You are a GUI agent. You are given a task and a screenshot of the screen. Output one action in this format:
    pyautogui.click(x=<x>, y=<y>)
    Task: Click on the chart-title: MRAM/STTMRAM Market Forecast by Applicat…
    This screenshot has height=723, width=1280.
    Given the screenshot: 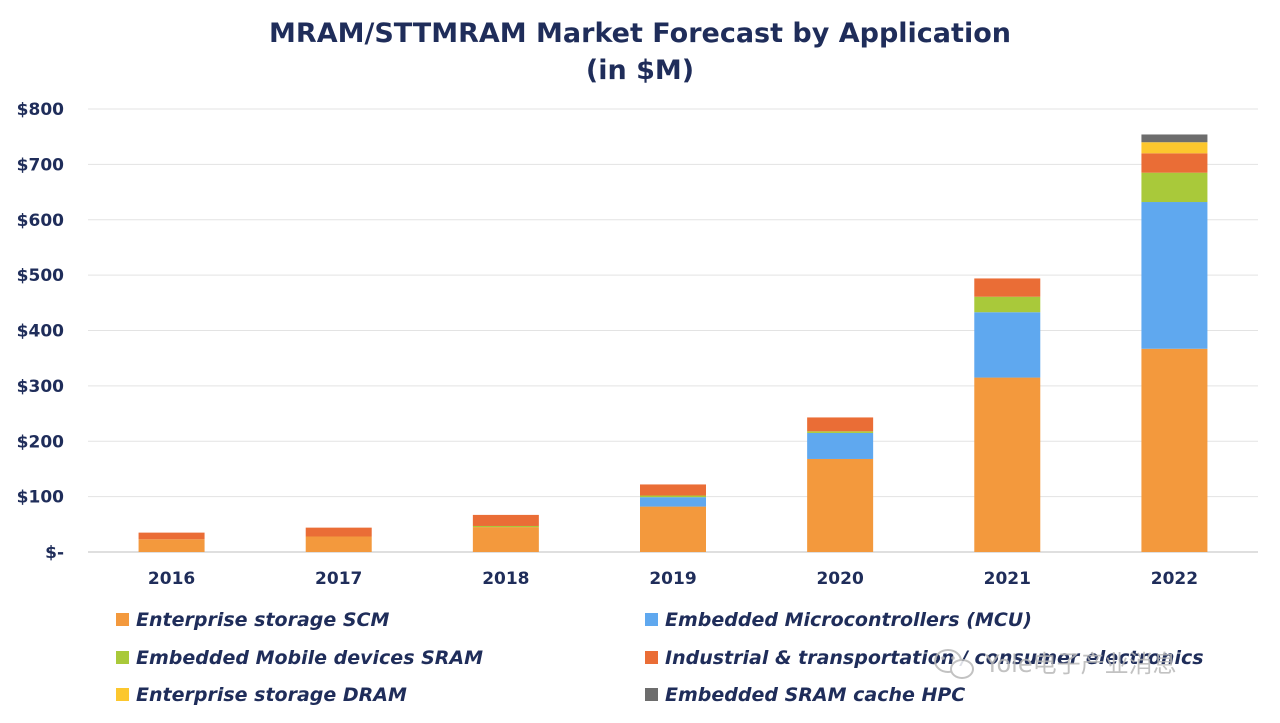 What is the action you would take?
    pyautogui.click(x=640, y=33)
    